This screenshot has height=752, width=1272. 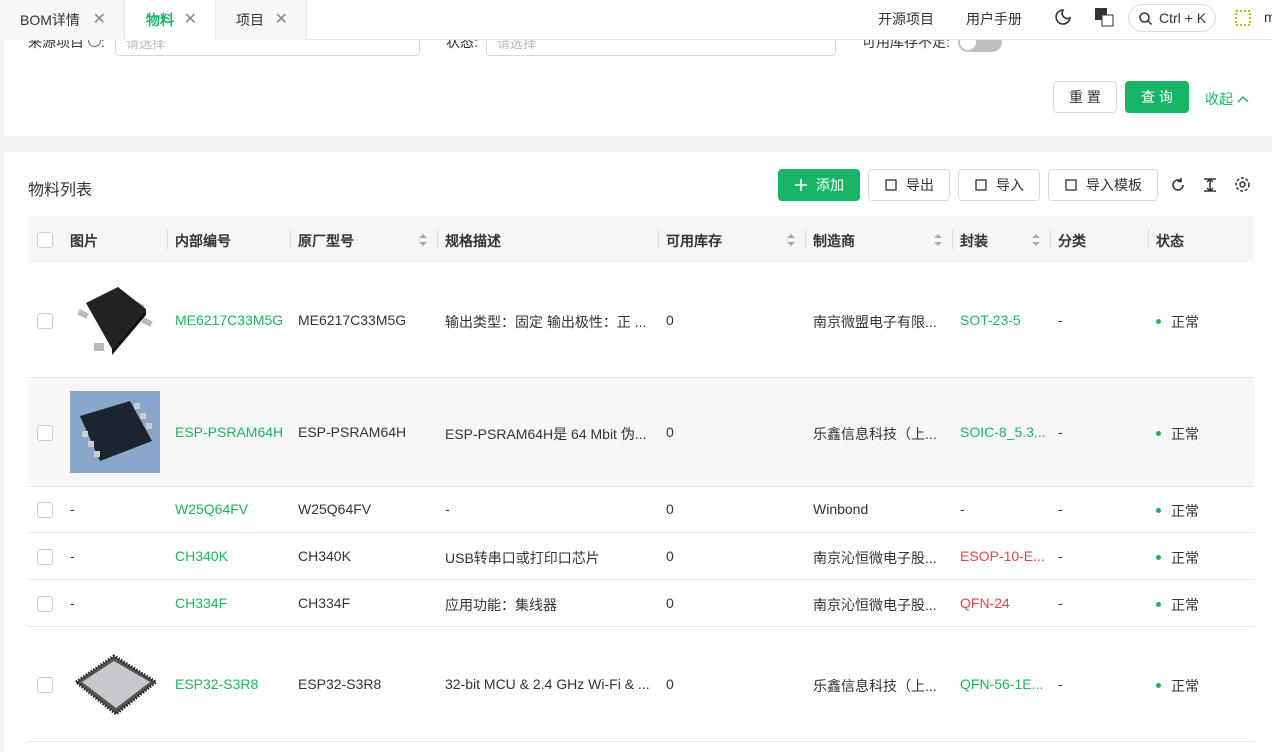 What do you see at coordinates (1268, 17) in the screenshot?
I see `user: m` at bounding box center [1268, 17].